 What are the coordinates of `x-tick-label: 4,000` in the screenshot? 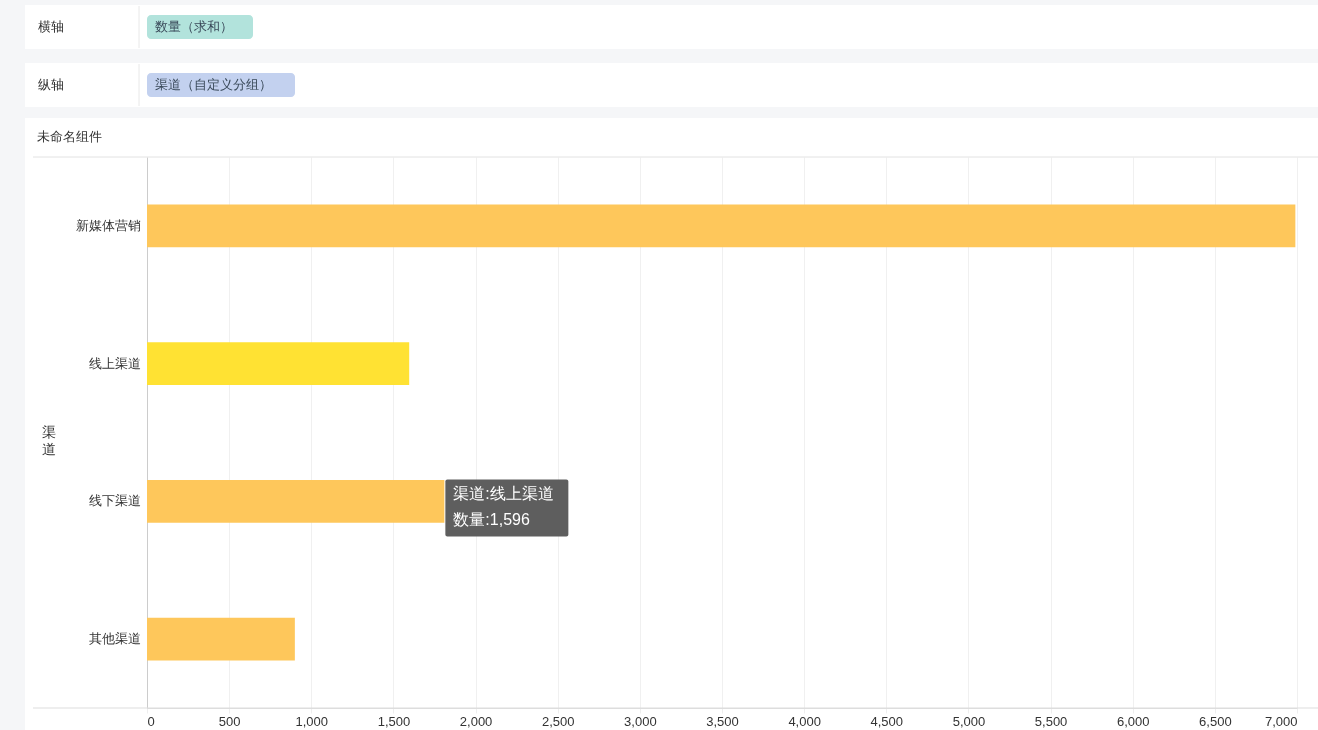 It's located at (804, 721).